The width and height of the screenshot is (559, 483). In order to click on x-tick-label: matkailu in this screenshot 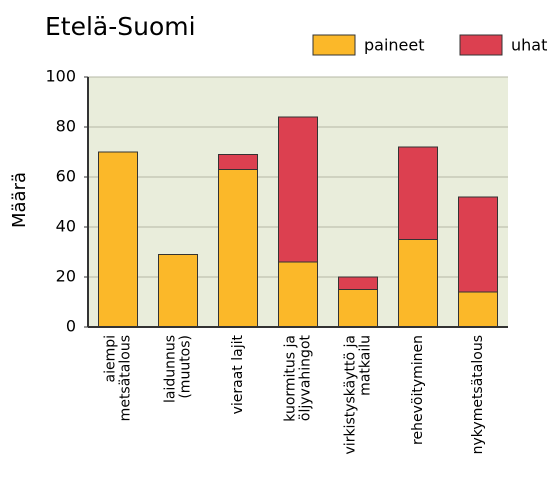, I will do `click(366, 365)`.